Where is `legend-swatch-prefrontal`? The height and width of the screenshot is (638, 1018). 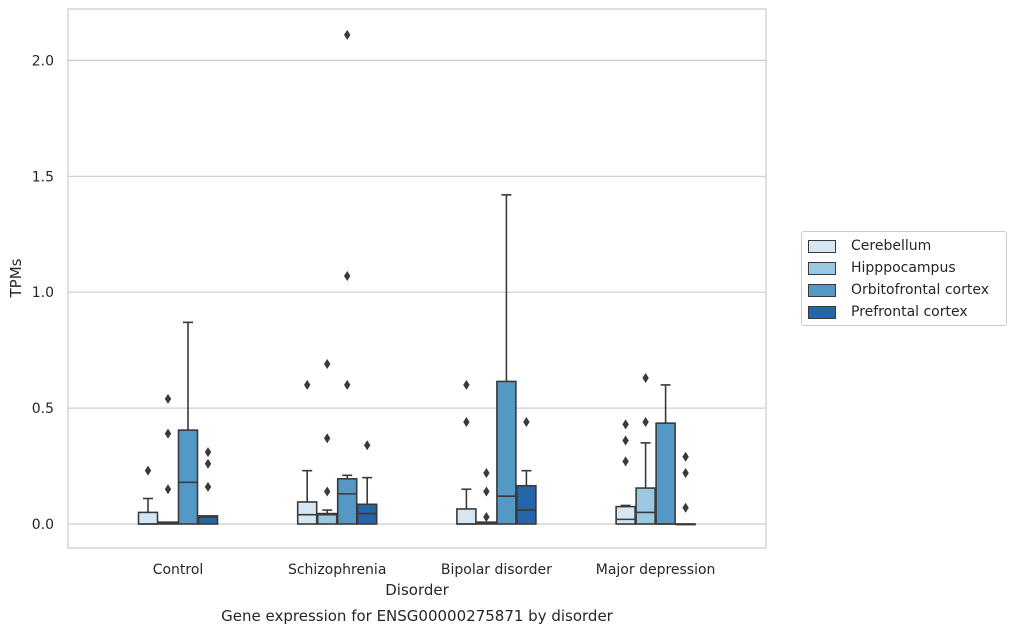 legend-swatch-prefrontal is located at coordinates (822, 312).